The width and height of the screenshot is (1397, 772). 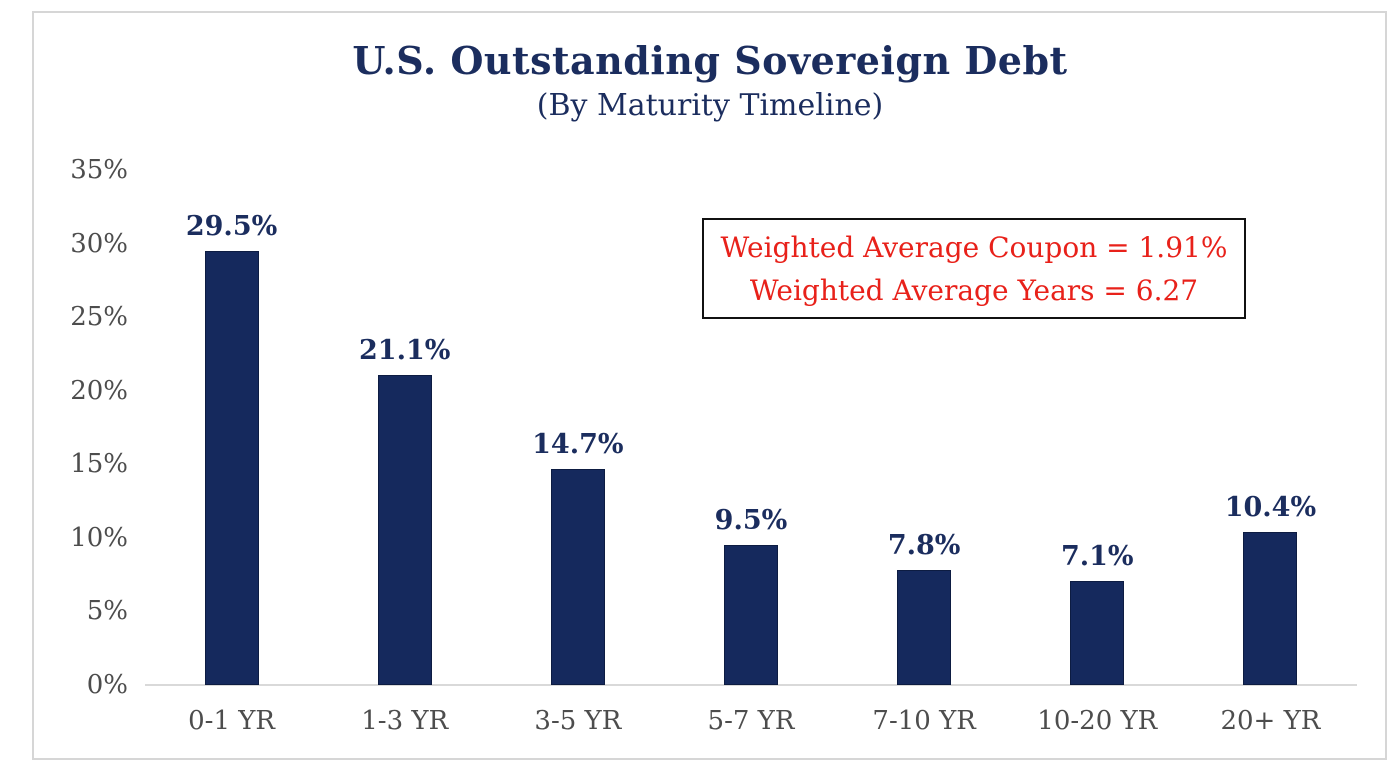 What do you see at coordinates (1270, 427) in the screenshot?
I see `bar-column: 10.4%` at bounding box center [1270, 427].